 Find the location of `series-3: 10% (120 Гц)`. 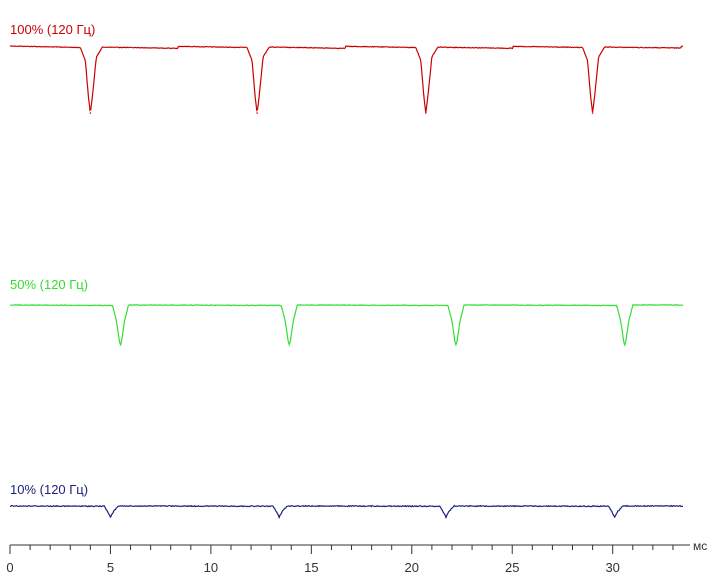

series-3: 10% (120 Гц) is located at coordinates (346, 501).